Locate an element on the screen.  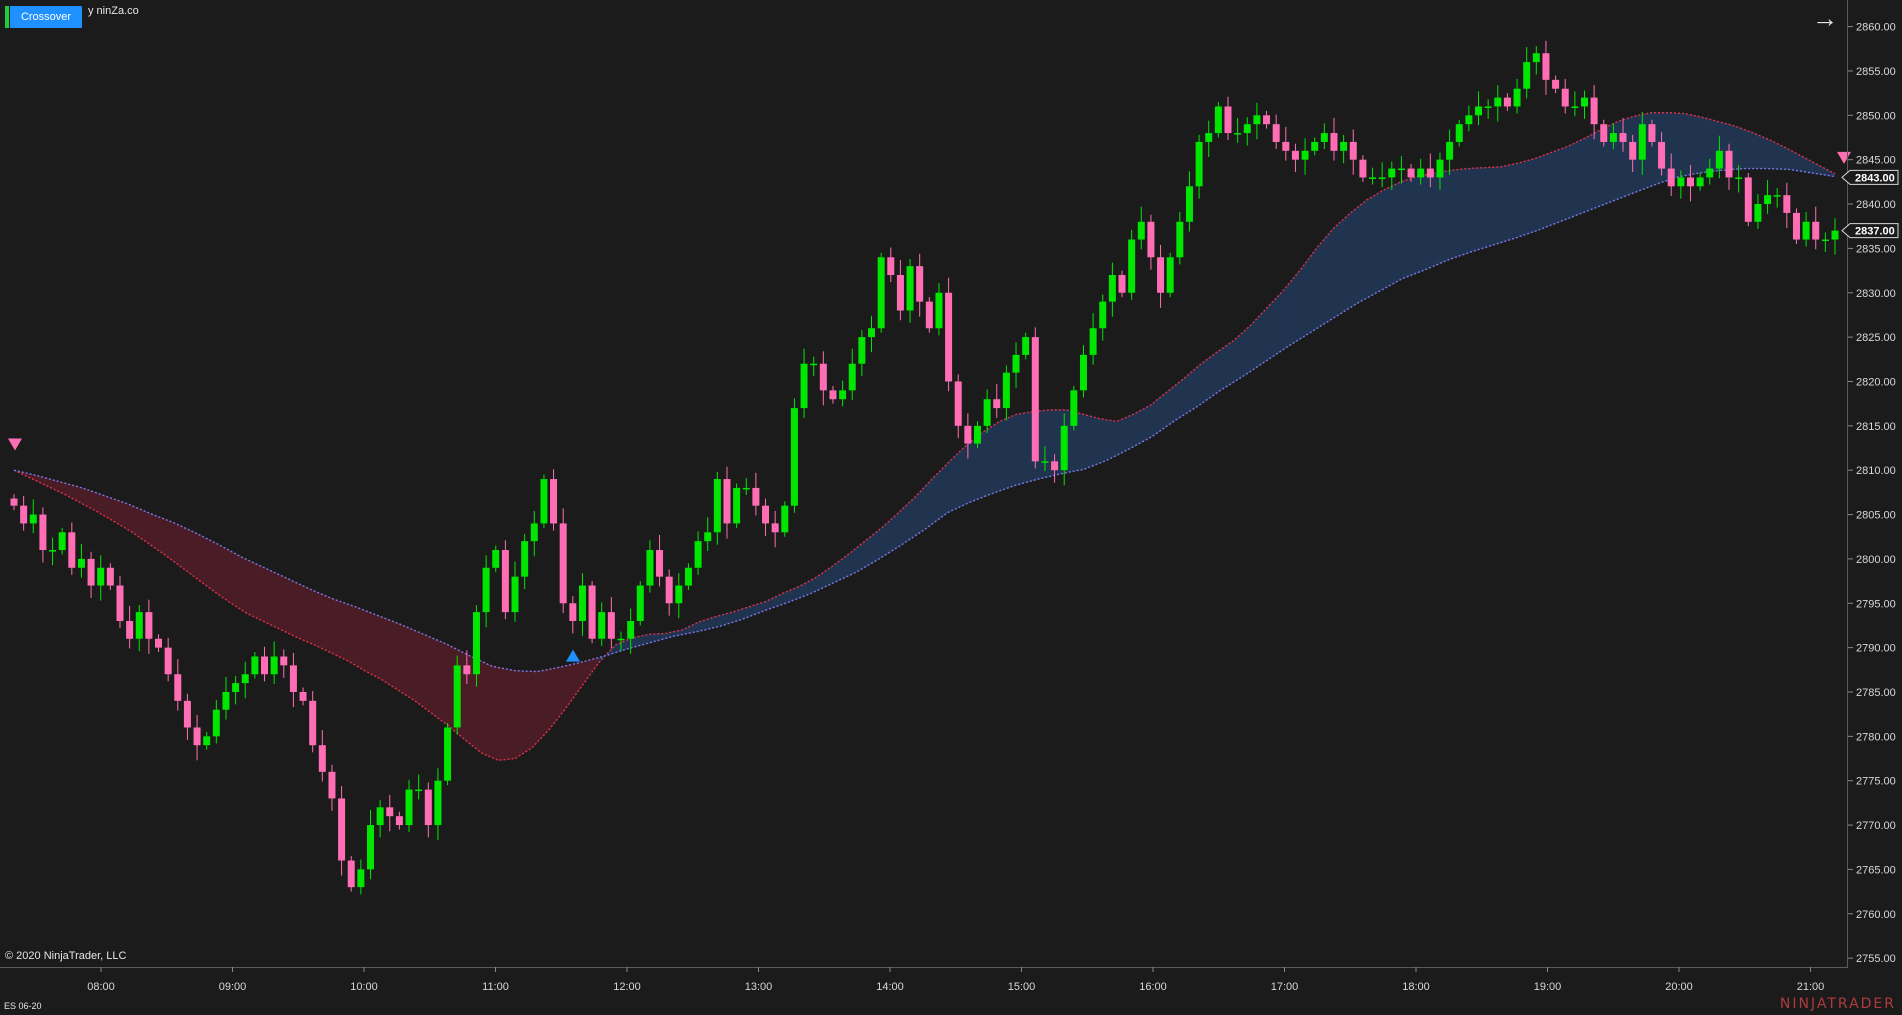
y-tick-label: 2830.00 is located at coordinates (1876, 294).